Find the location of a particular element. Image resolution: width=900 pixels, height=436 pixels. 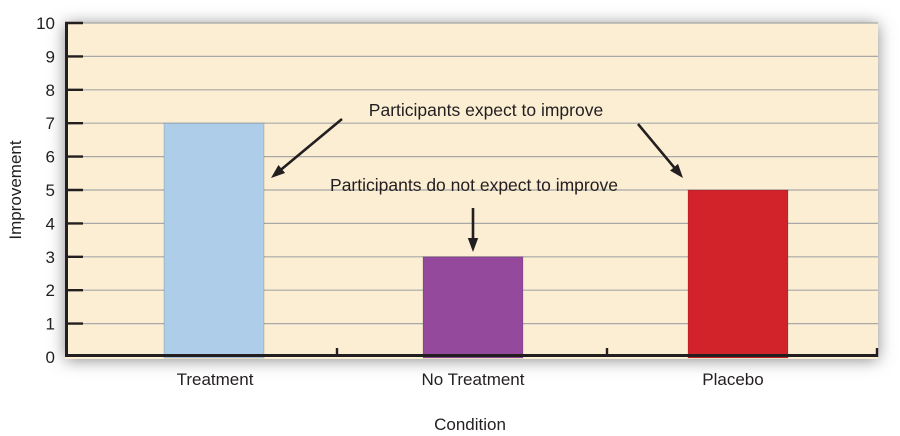

y-axis-tick-label: 2 is located at coordinates (50, 290).